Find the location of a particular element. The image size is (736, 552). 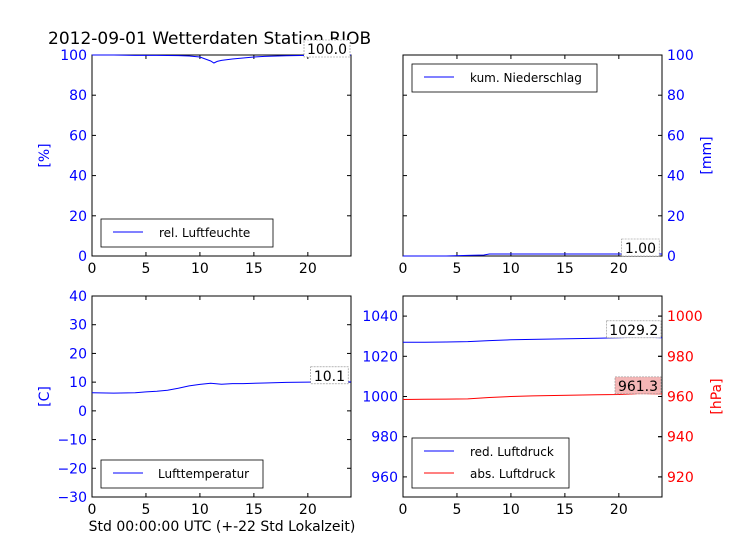

y-tick-label: −20 is located at coordinates (72, 469).